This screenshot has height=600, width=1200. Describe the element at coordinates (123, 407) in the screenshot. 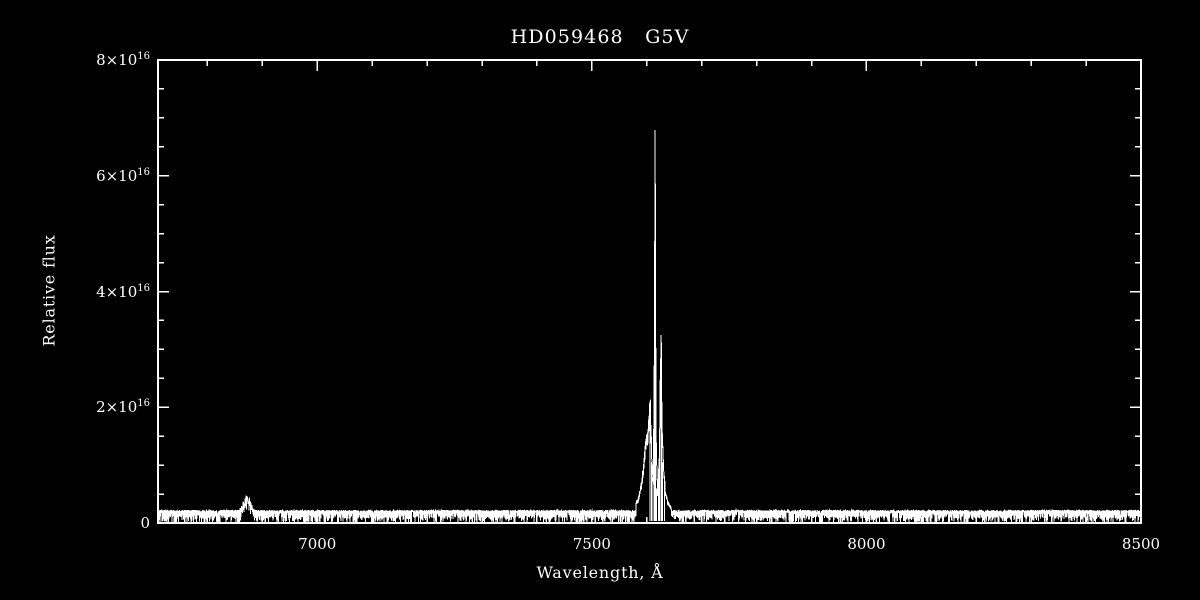

I see `y-tick-label: 2×10¹⁶` at that location.